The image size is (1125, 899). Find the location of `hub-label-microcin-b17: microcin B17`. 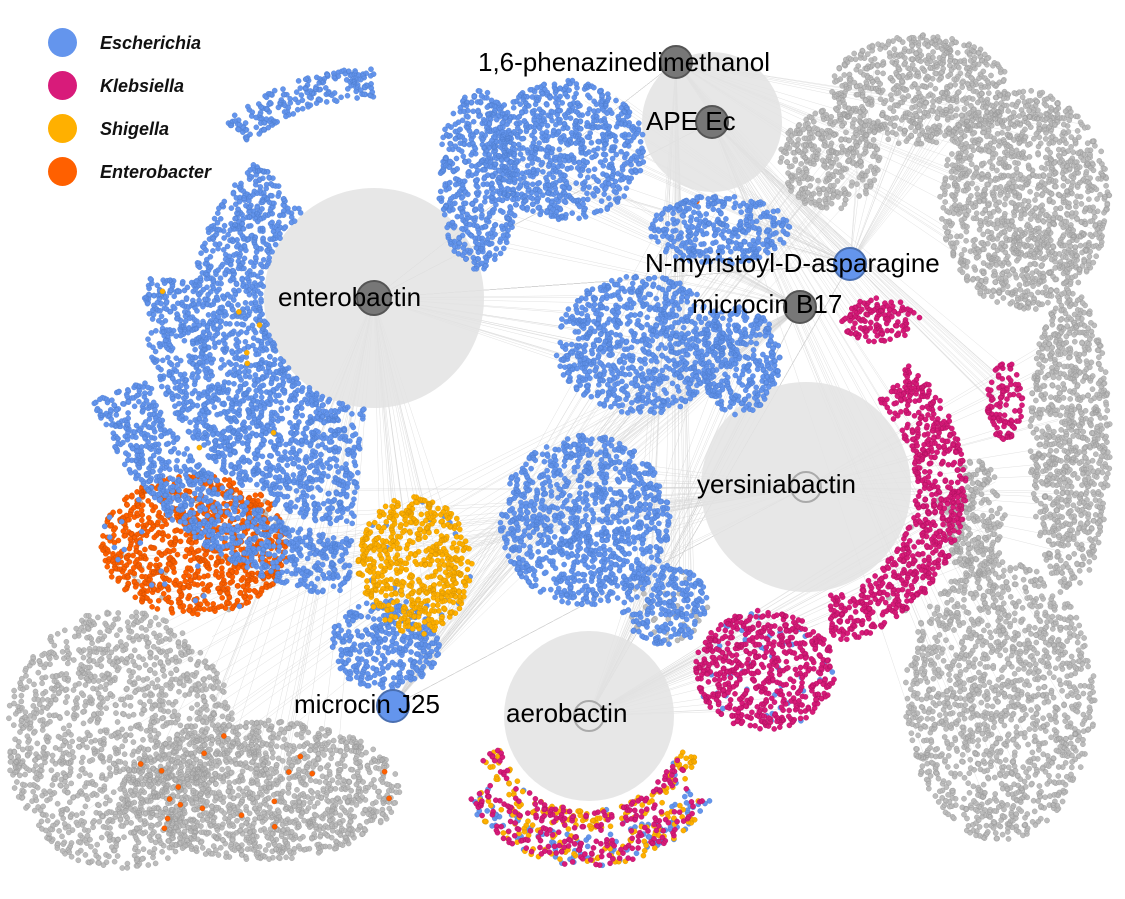

hub-label-microcin-b17: microcin B17 is located at coordinates (767, 304).